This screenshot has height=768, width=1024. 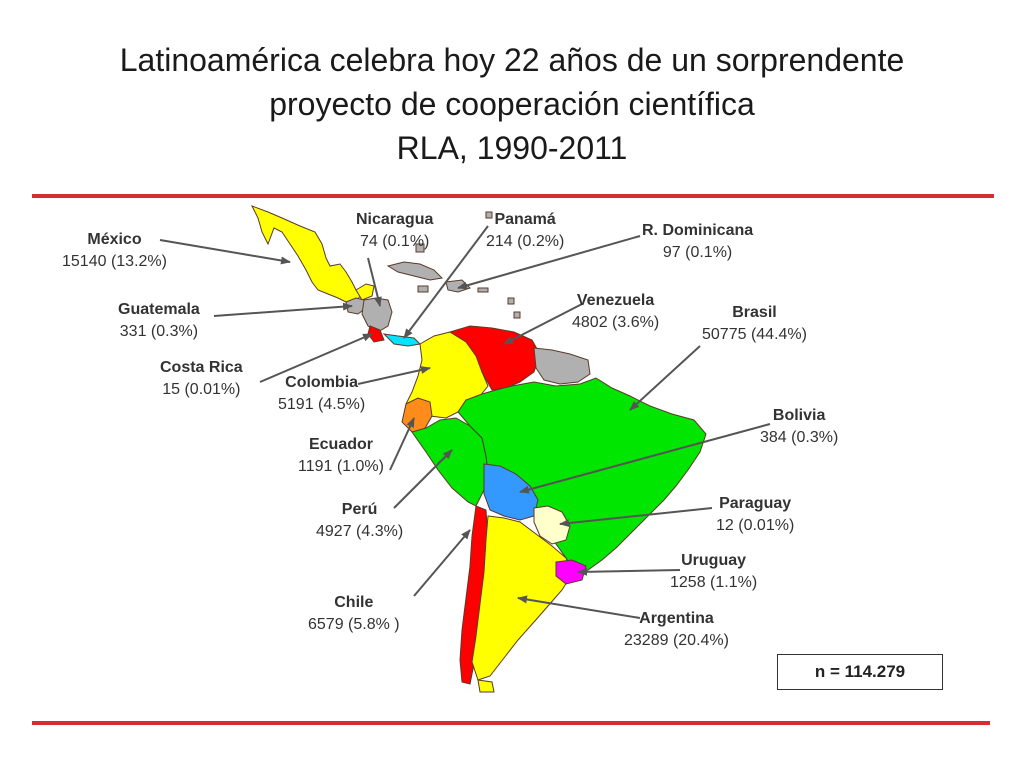 I want to click on label-uruguay: Uruguay 1258 (1.1%), so click(x=713, y=572).